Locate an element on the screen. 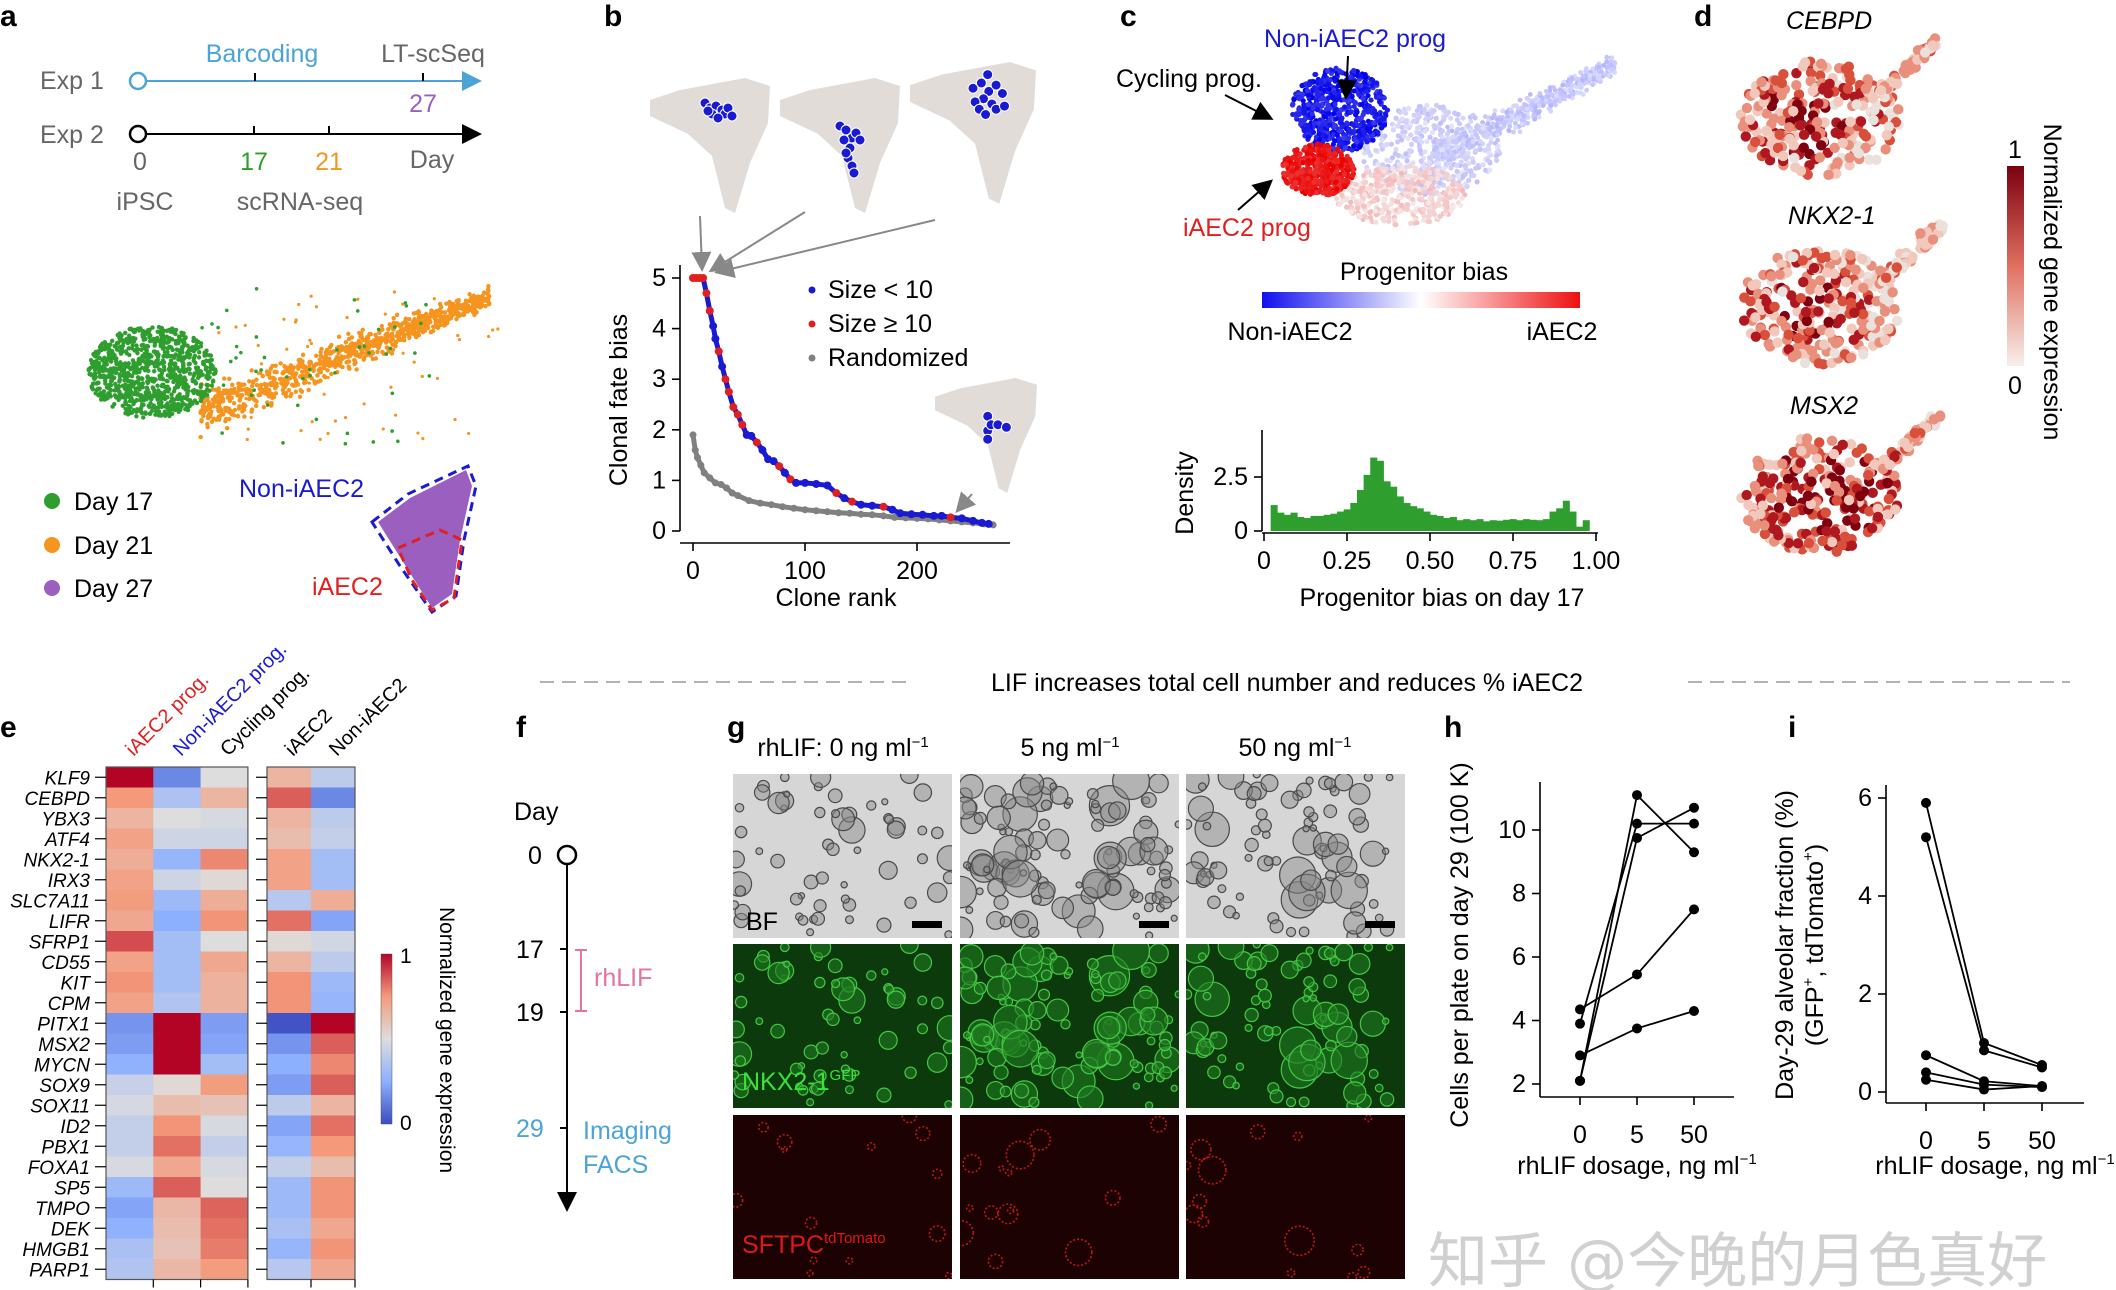  randomized-point is located at coordinates (805, 510).